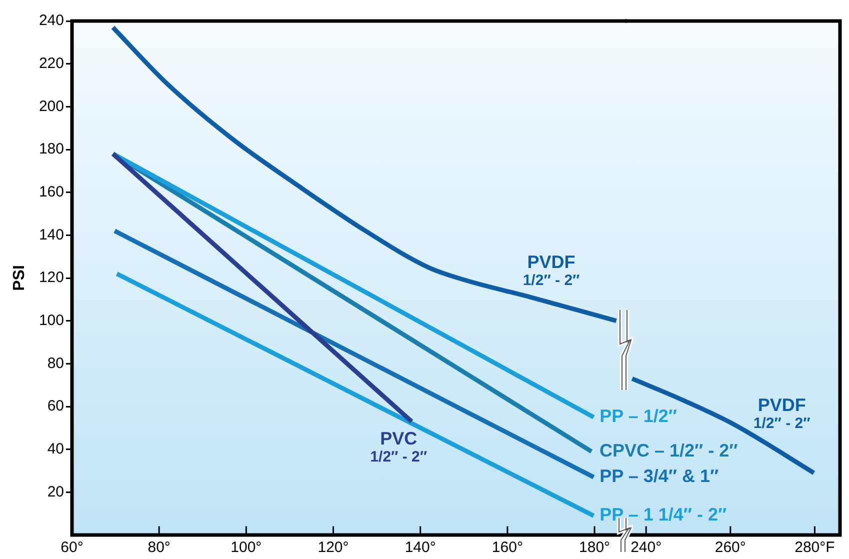  What do you see at coordinates (420, 547) in the screenshot?
I see `x-tick-label: 140°` at bounding box center [420, 547].